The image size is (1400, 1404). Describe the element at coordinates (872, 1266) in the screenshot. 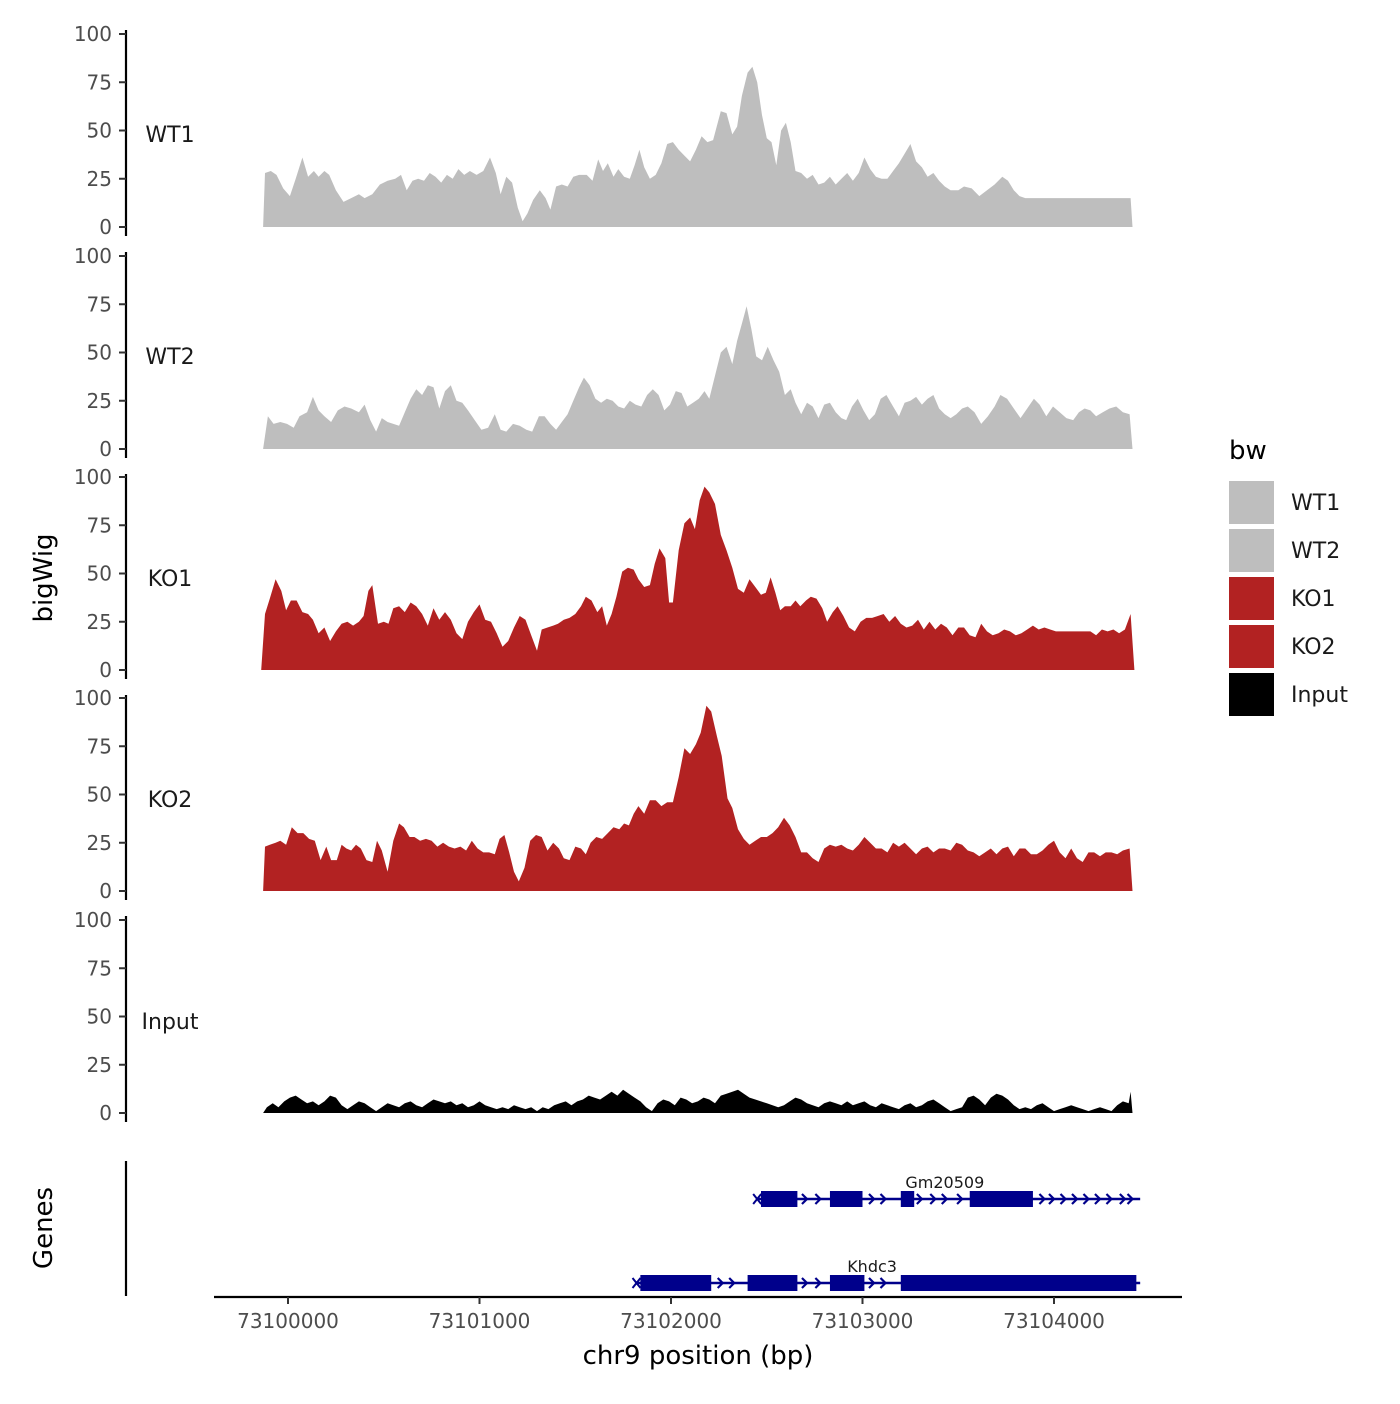

I see `gene-label: Khdc3` at that location.